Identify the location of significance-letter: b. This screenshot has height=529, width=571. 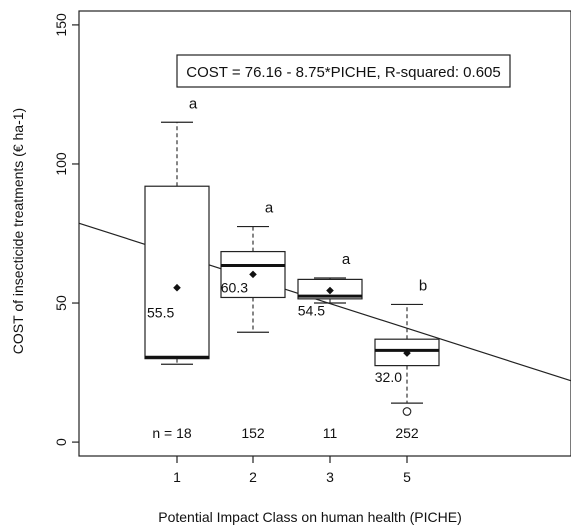
(423, 285).